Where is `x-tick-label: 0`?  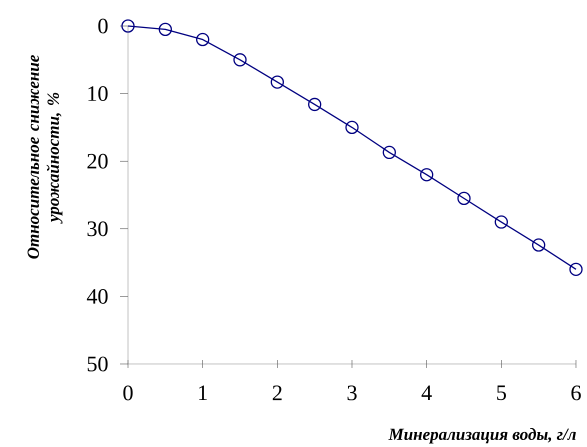 x-tick-label: 0 is located at coordinates (128, 393).